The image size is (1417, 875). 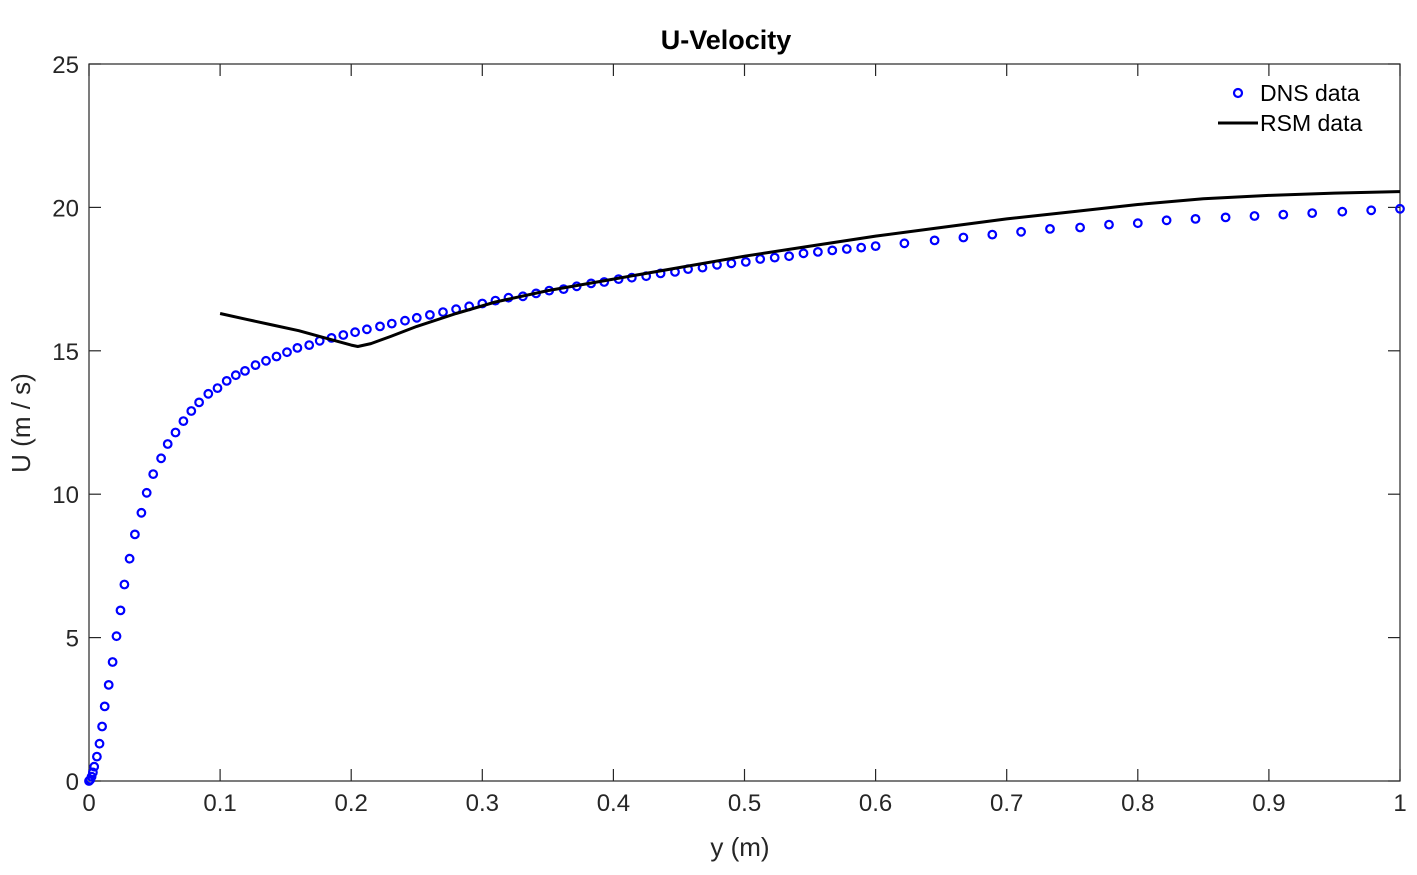 What do you see at coordinates (726, 40) in the screenshot?
I see `chart-title: U-Velocity` at bounding box center [726, 40].